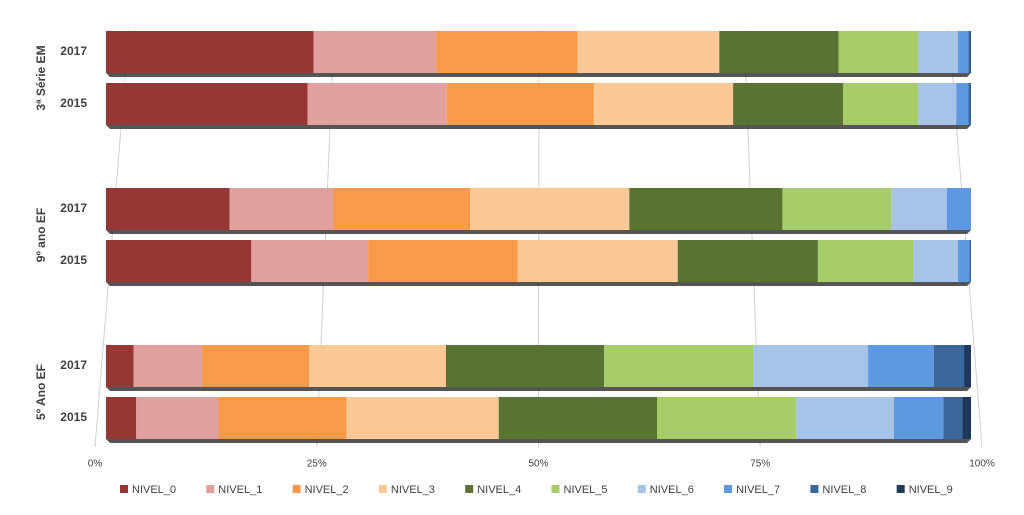  Describe the element at coordinates (586, 490) in the screenshot. I see `legend-label: NIVEL_5` at that location.